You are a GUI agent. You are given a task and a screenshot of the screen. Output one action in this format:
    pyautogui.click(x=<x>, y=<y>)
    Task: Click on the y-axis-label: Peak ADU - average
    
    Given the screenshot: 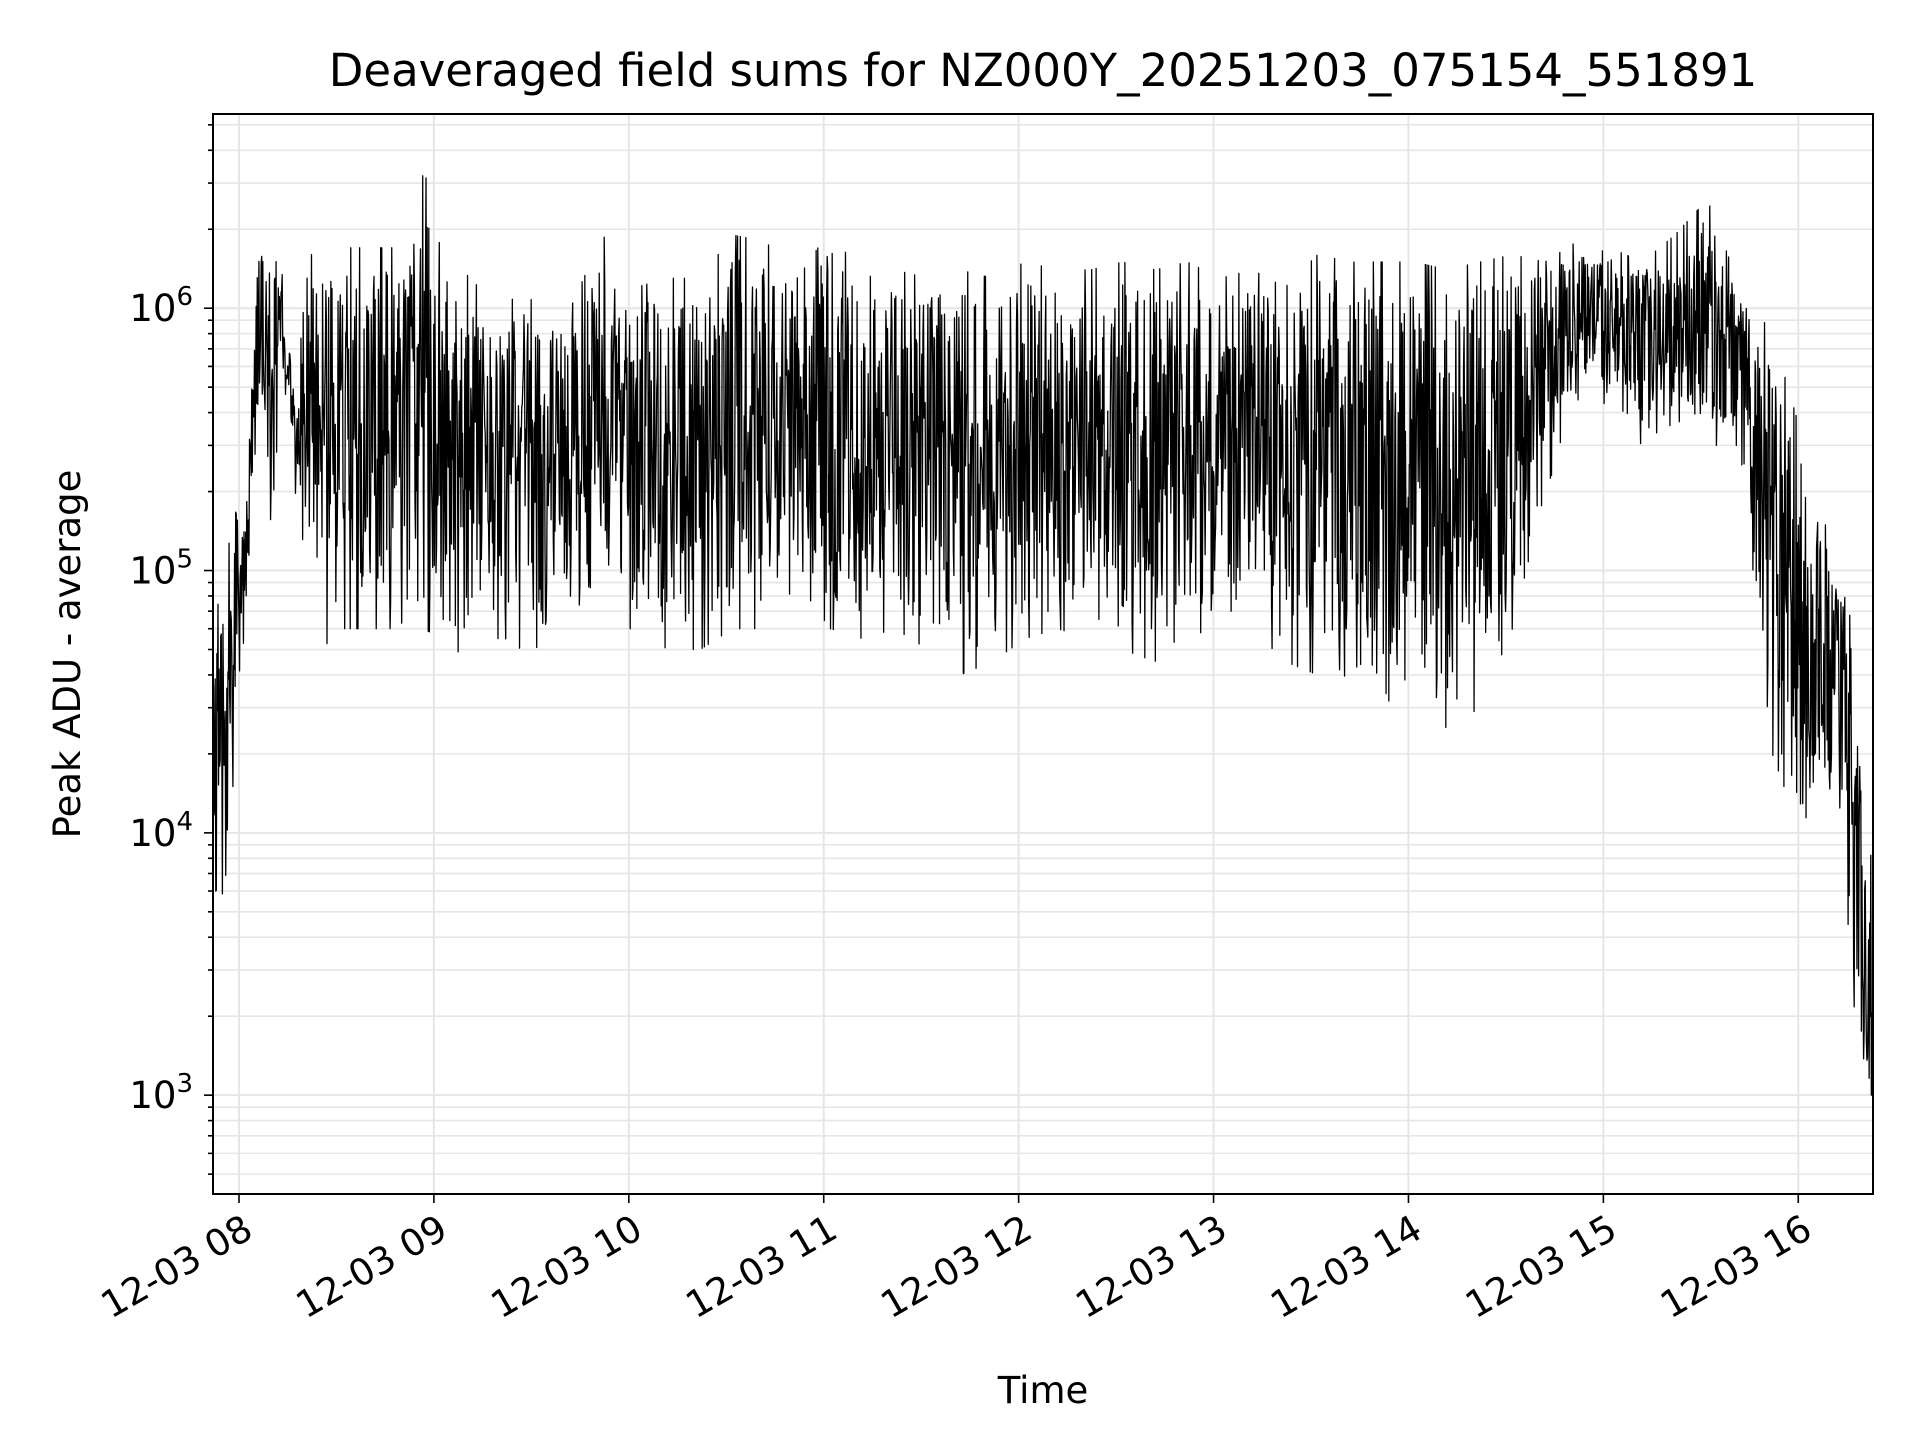 What is the action you would take?
    pyautogui.click(x=67, y=654)
    